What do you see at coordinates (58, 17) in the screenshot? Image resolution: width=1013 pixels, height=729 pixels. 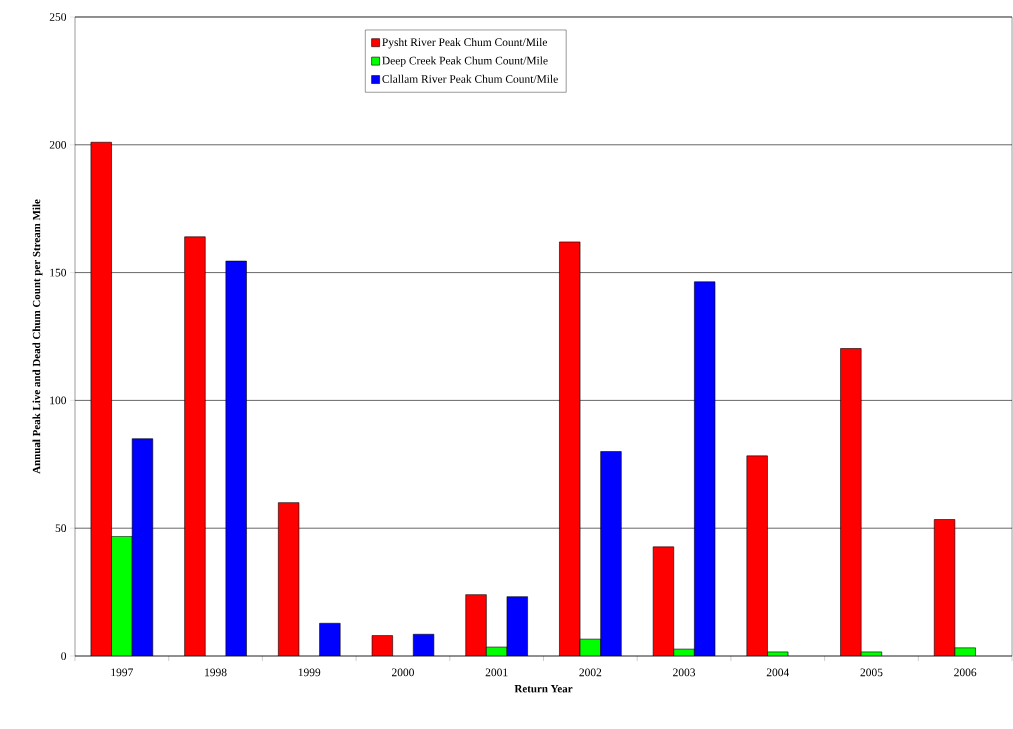 I see `y-tick-label: 250` at bounding box center [58, 17].